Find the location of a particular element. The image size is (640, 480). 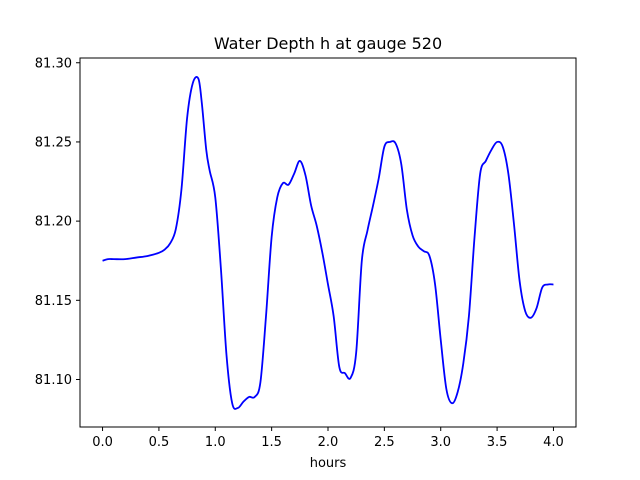

y-tick-label: 81.15 is located at coordinates (53, 301).